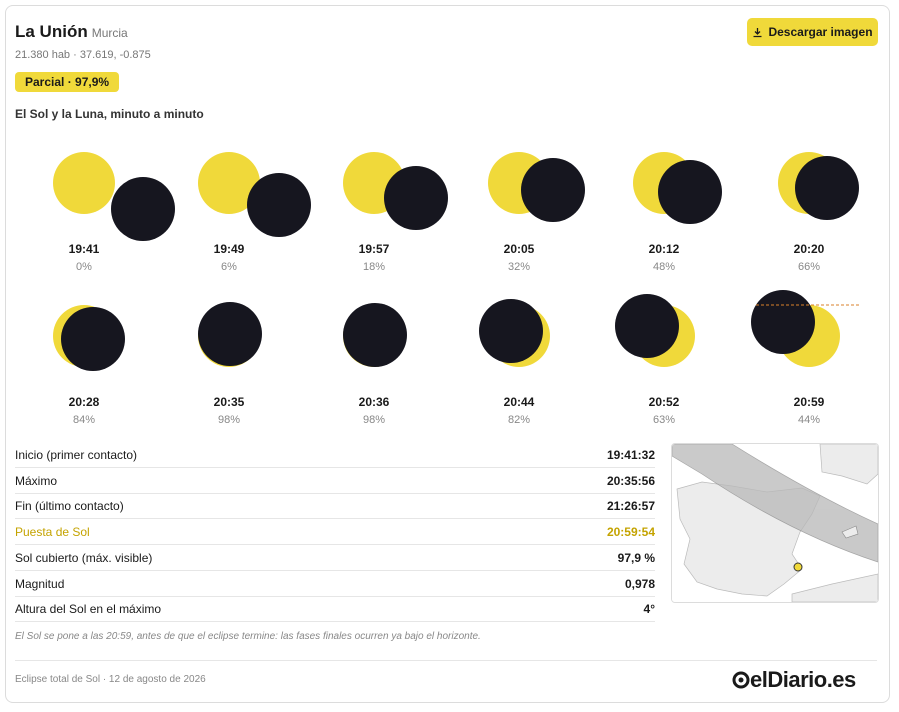 Image resolution: width=899 pixels, height=712 pixels. What do you see at coordinates (335, 455) in the screenshot?
I see `table-row: Inicio (primer contacto) 19:41:32` at bounding box center [335, 455].